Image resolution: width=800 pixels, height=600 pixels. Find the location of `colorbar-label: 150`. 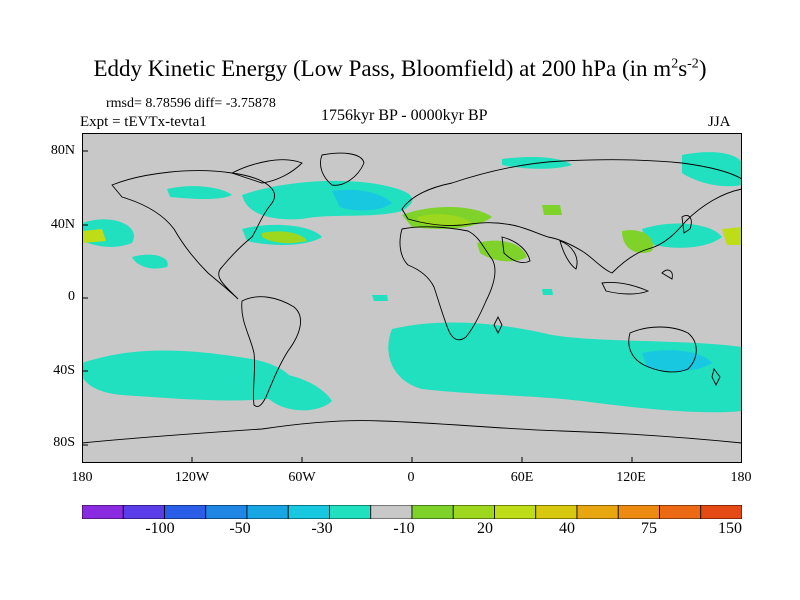

colorbar-label: 150 is located at coordinates (730, 528).